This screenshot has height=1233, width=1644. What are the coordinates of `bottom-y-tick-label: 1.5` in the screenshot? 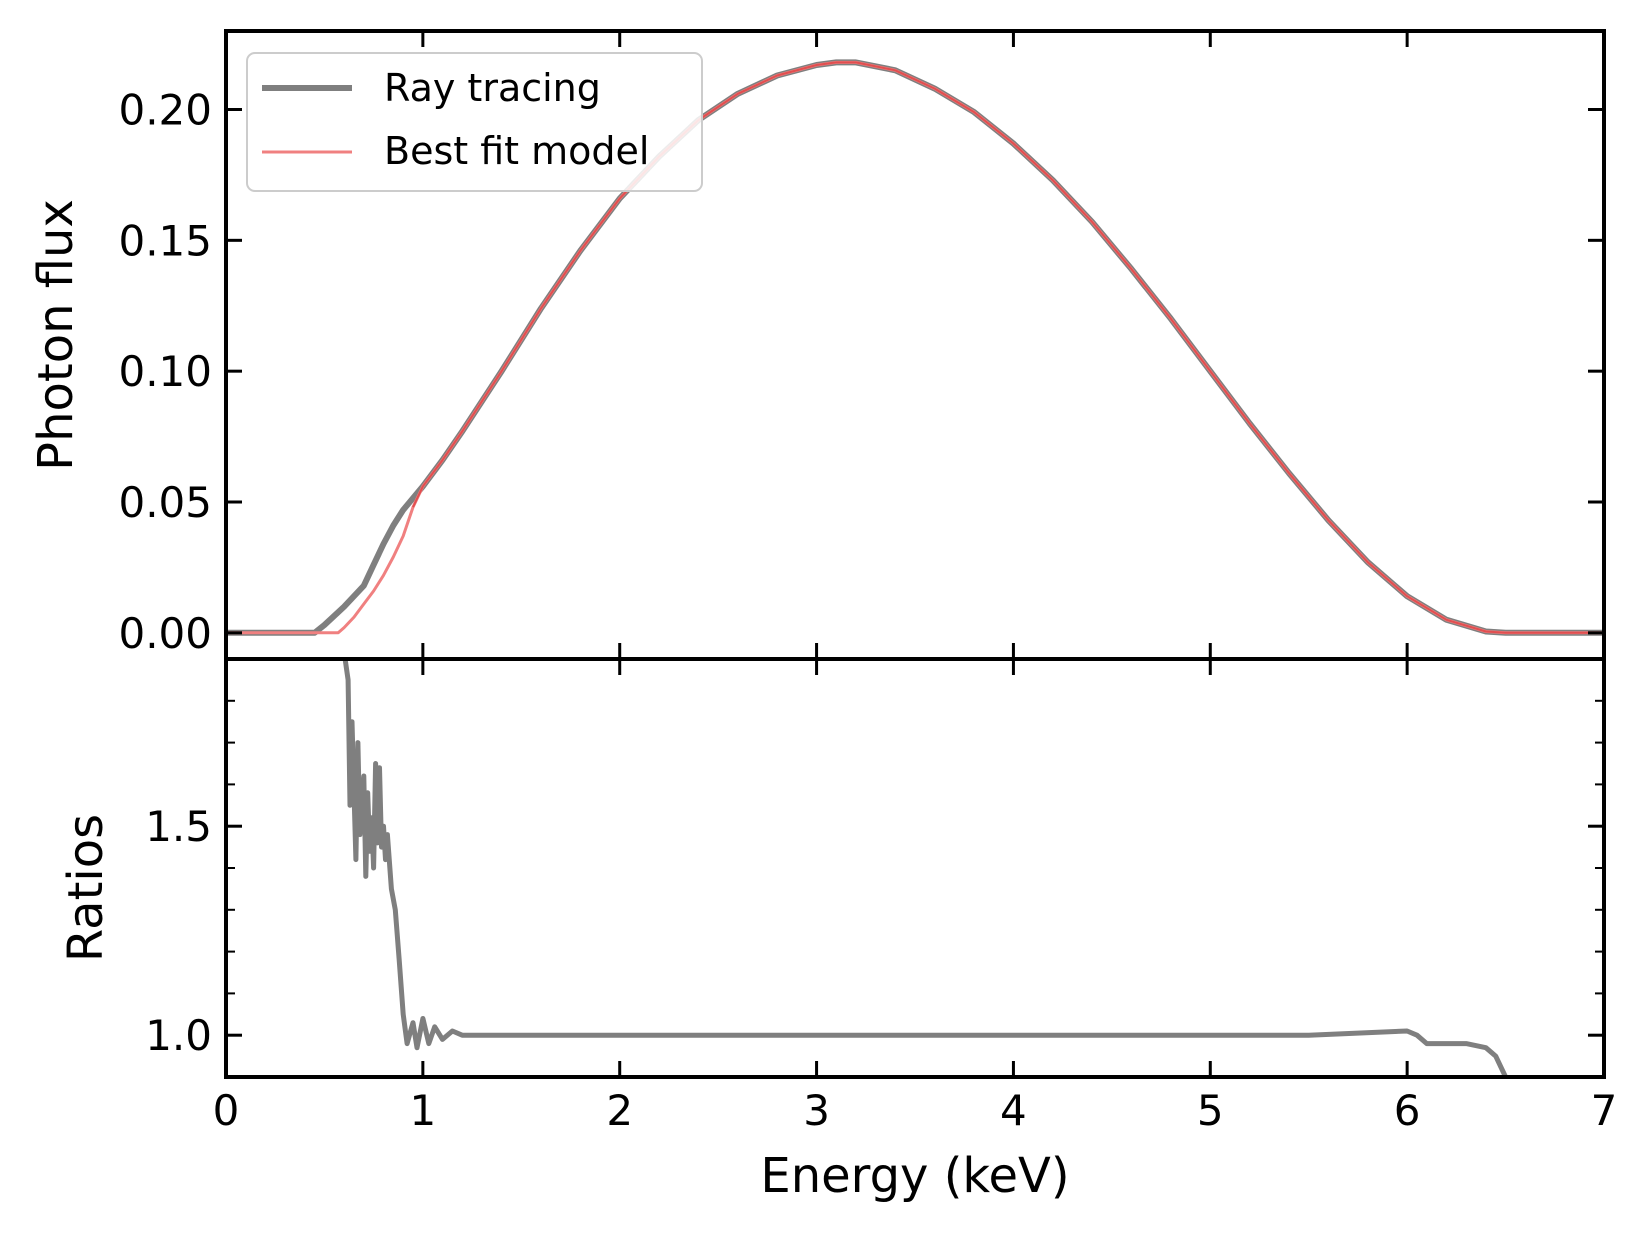 It's located at (178, 826).